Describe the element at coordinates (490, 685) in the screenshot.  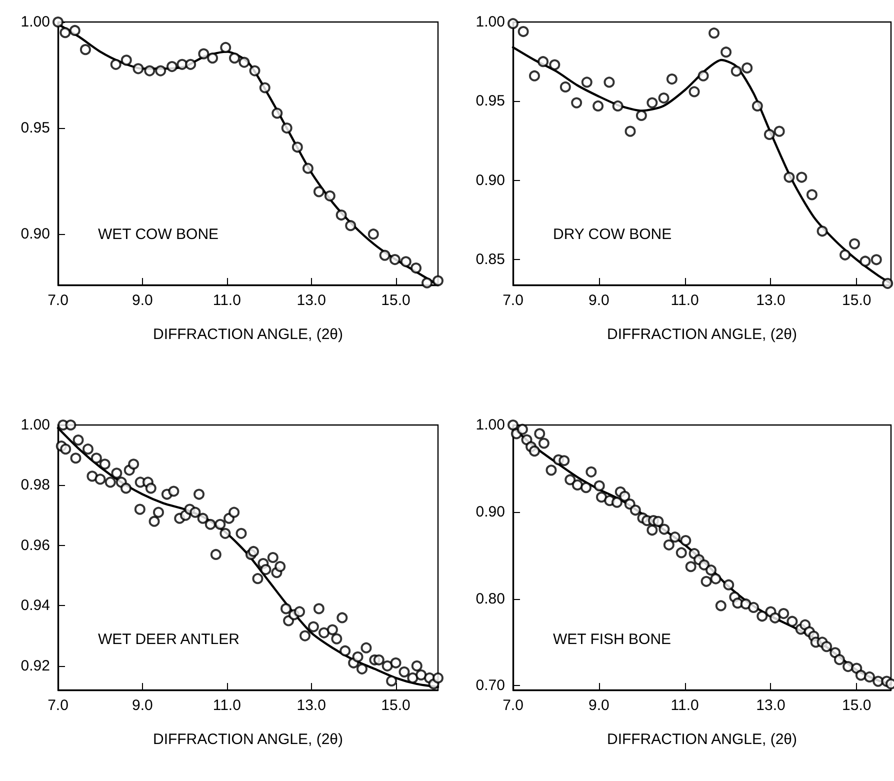
I see `y-tick-label: 0.70` at that location.